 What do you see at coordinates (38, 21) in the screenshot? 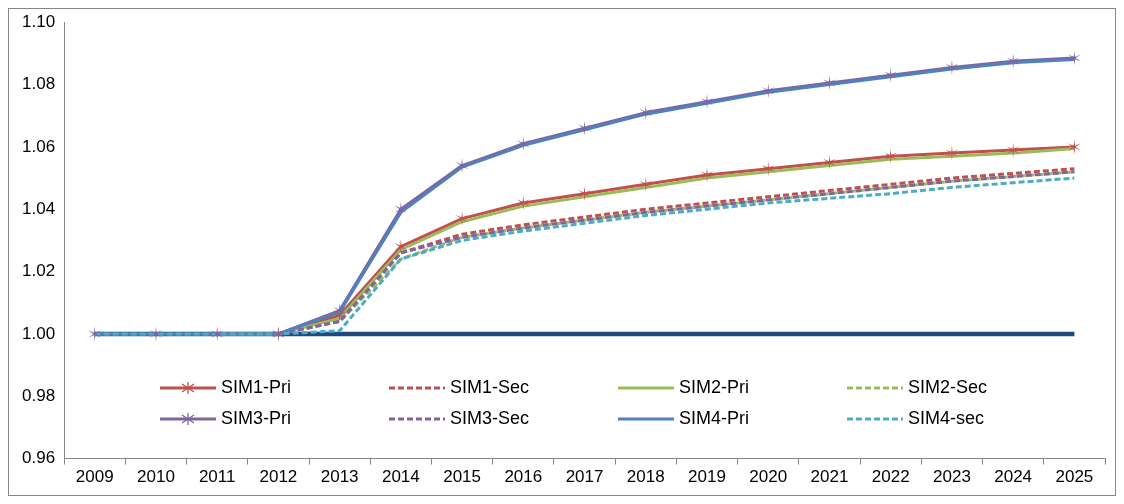
I see `y-tick-label: 1.10` at bounding box center [38, 21].